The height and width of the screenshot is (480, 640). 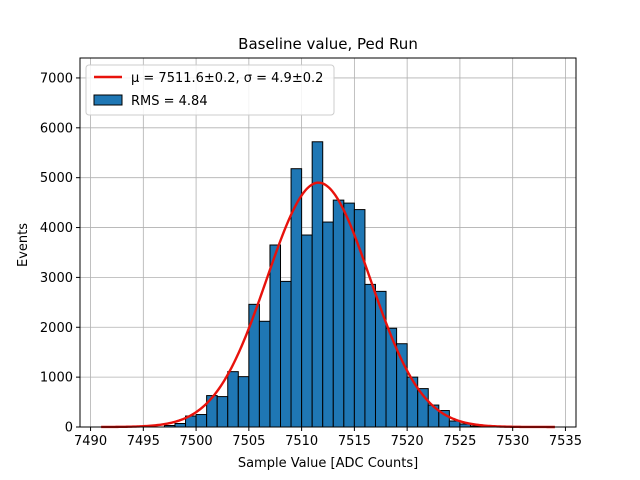 What do you see at coordinates (248, 441) in the screenshot?
I see `x-tick-label: 7505` at bounding box center [248, 441].